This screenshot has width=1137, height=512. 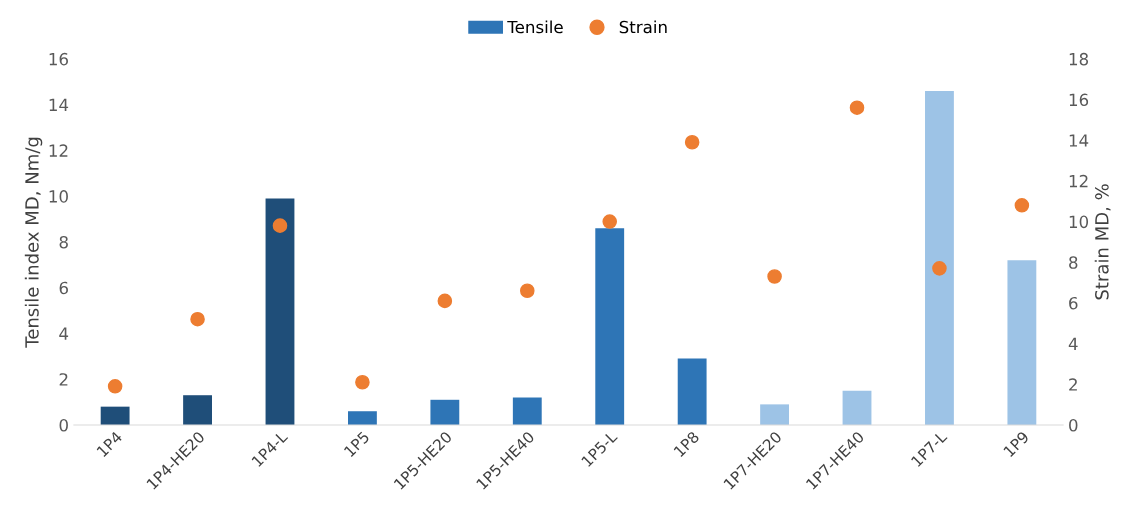 I want to click on y-tick-label: 2, so click(x=63, y=379).